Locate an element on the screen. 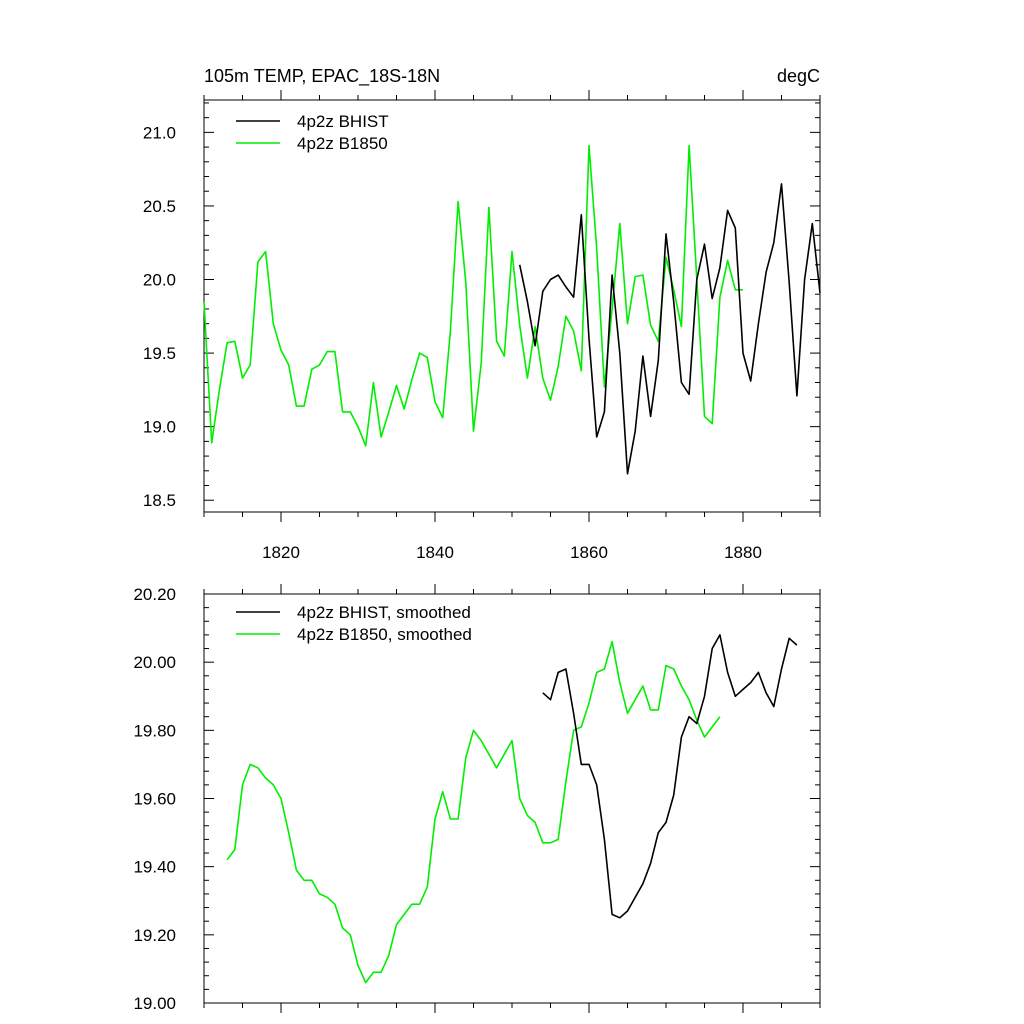  legend-label-bhist-smoothed: 4p2z BHIST, smoothed is located at coordinates (384, 612).